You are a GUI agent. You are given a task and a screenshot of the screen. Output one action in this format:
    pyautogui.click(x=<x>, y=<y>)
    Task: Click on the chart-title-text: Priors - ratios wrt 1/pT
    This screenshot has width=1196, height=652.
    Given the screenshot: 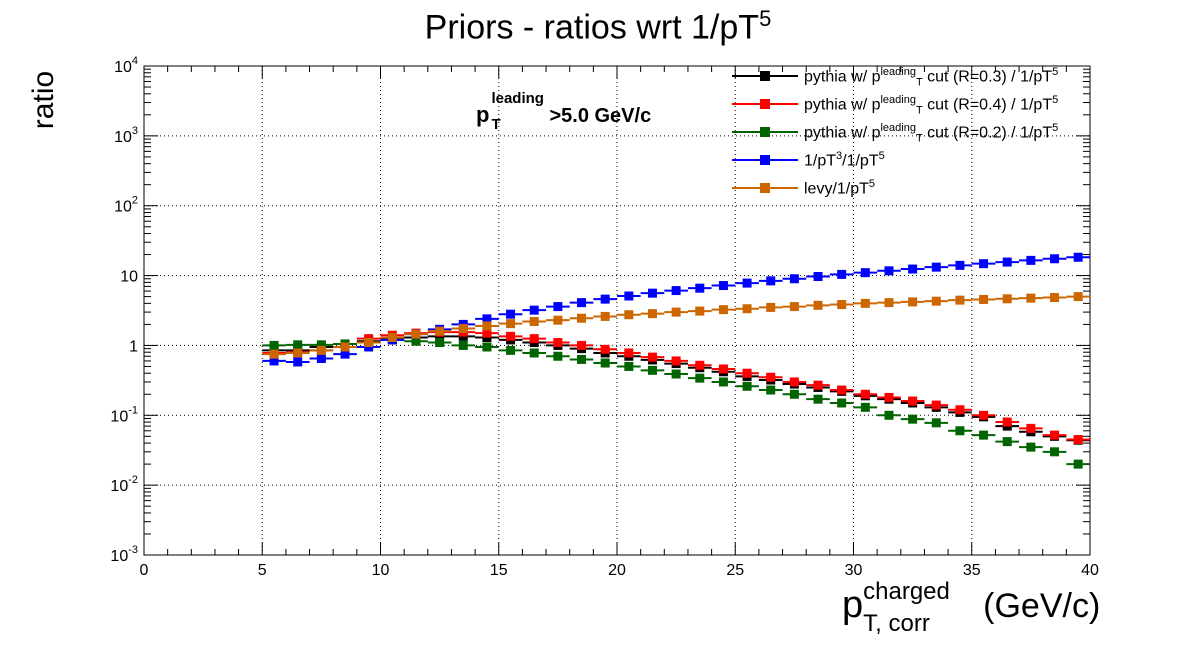 What is the action you would take?
    pyautogui.click(x=592, y=27)
    